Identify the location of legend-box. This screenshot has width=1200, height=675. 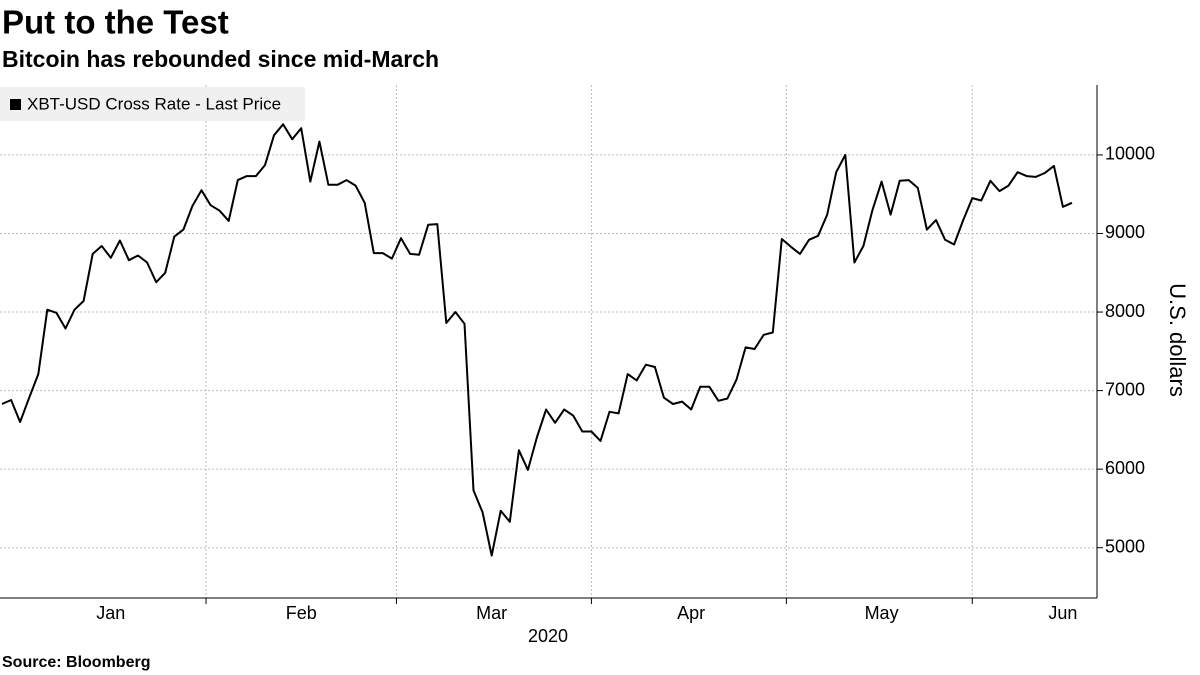
(152, 104).